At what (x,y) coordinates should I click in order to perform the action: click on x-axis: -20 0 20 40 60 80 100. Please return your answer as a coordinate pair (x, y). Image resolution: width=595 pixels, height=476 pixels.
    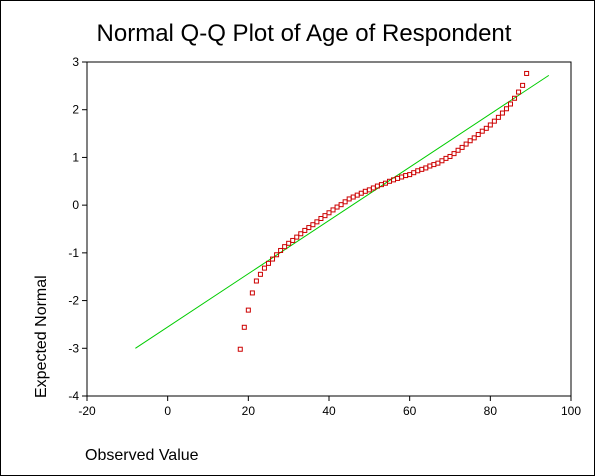
    Looking at the image, I should click on (329, 407).